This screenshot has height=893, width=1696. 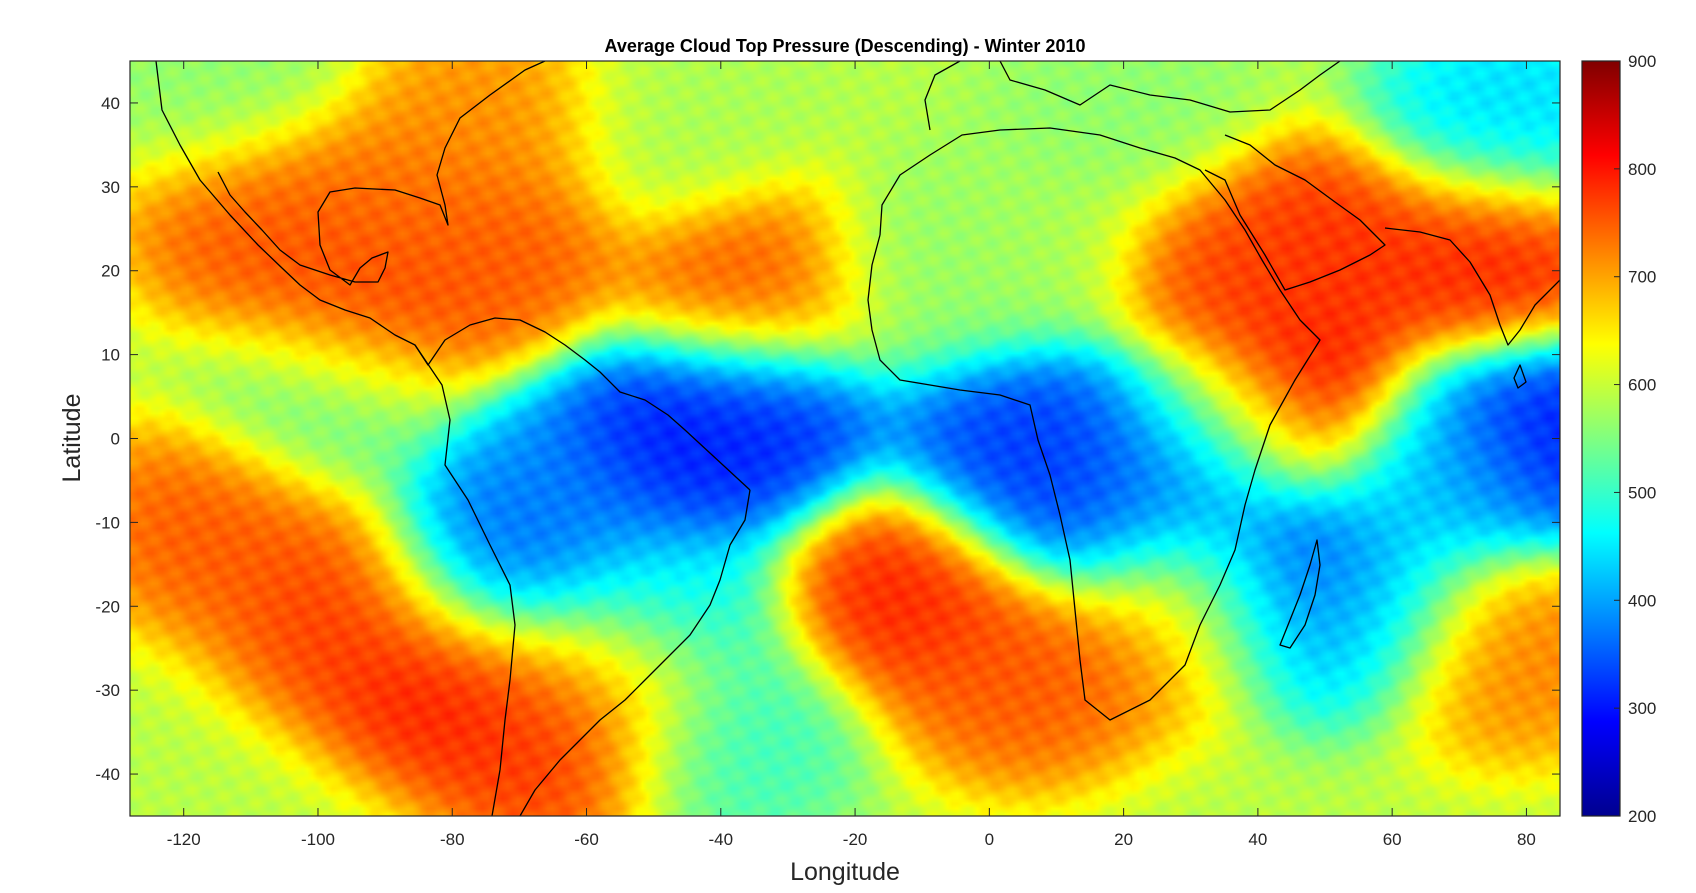 What do you see at coordinates (110, 271) in the screenshot?
I see `y-tick-label: 20` at bounding box center [110, 271].